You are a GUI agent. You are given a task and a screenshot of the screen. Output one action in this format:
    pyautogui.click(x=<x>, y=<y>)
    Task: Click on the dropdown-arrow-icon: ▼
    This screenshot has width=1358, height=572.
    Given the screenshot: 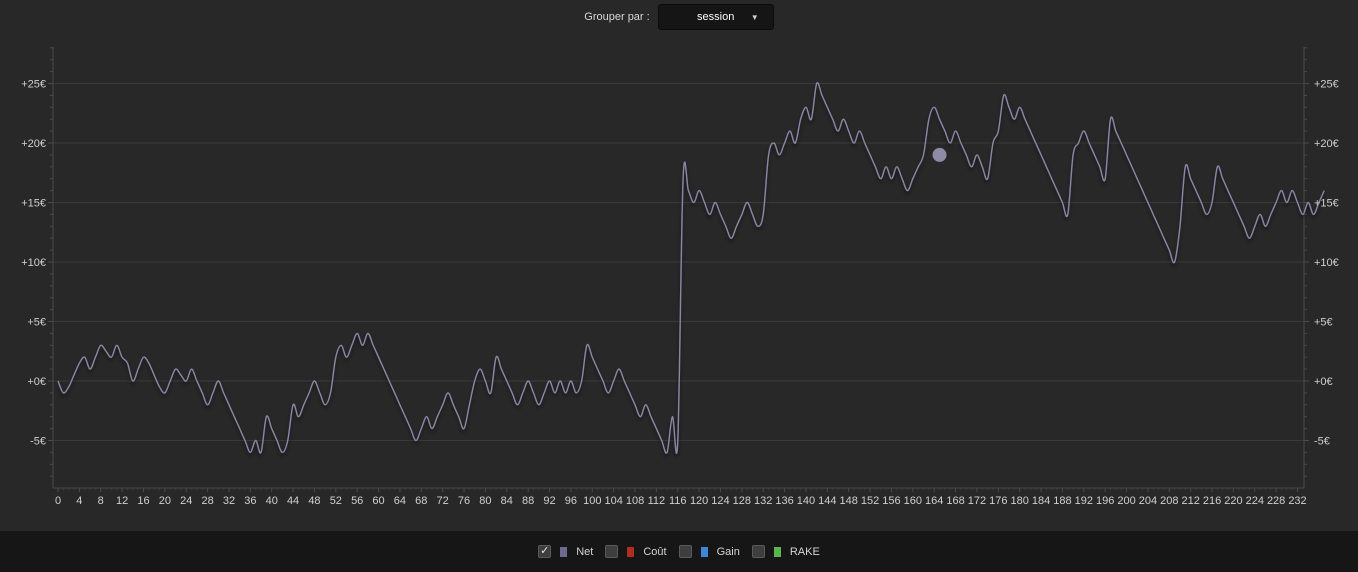 What is the action you would take?
    pyautogui.click(x=754, y=17)
    